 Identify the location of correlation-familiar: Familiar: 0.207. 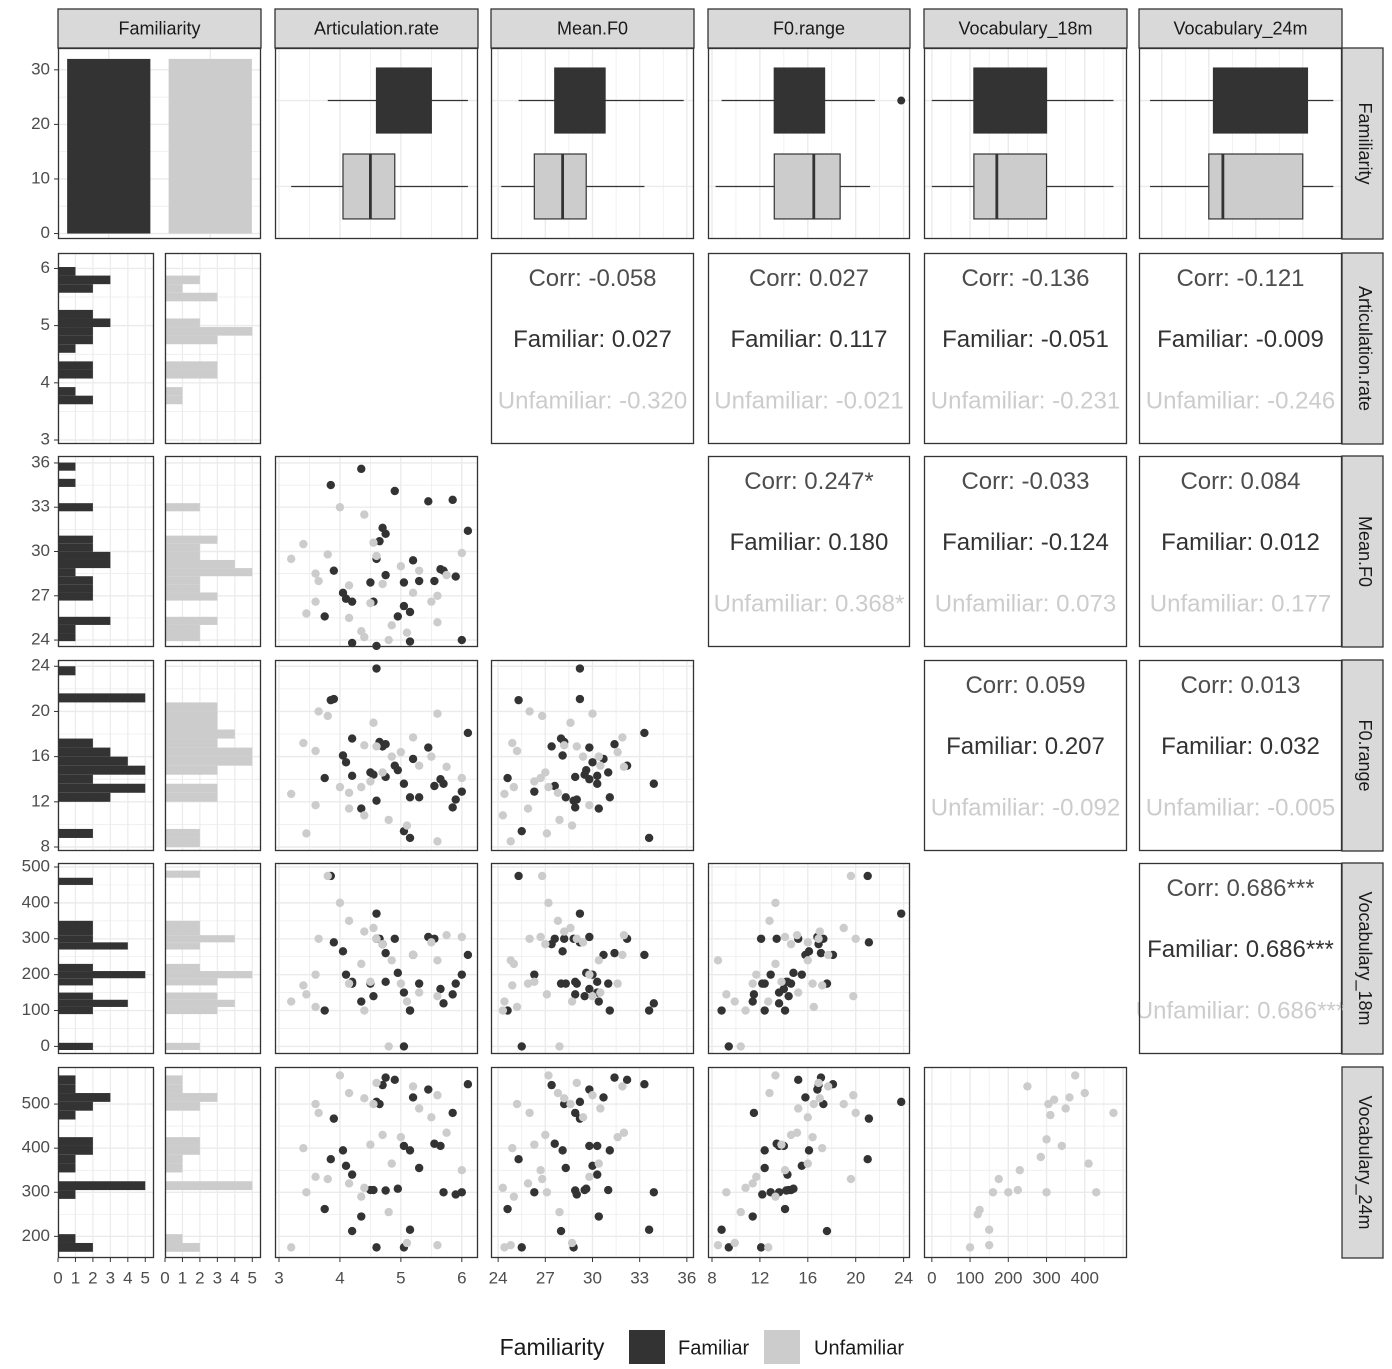
(1025, 746).